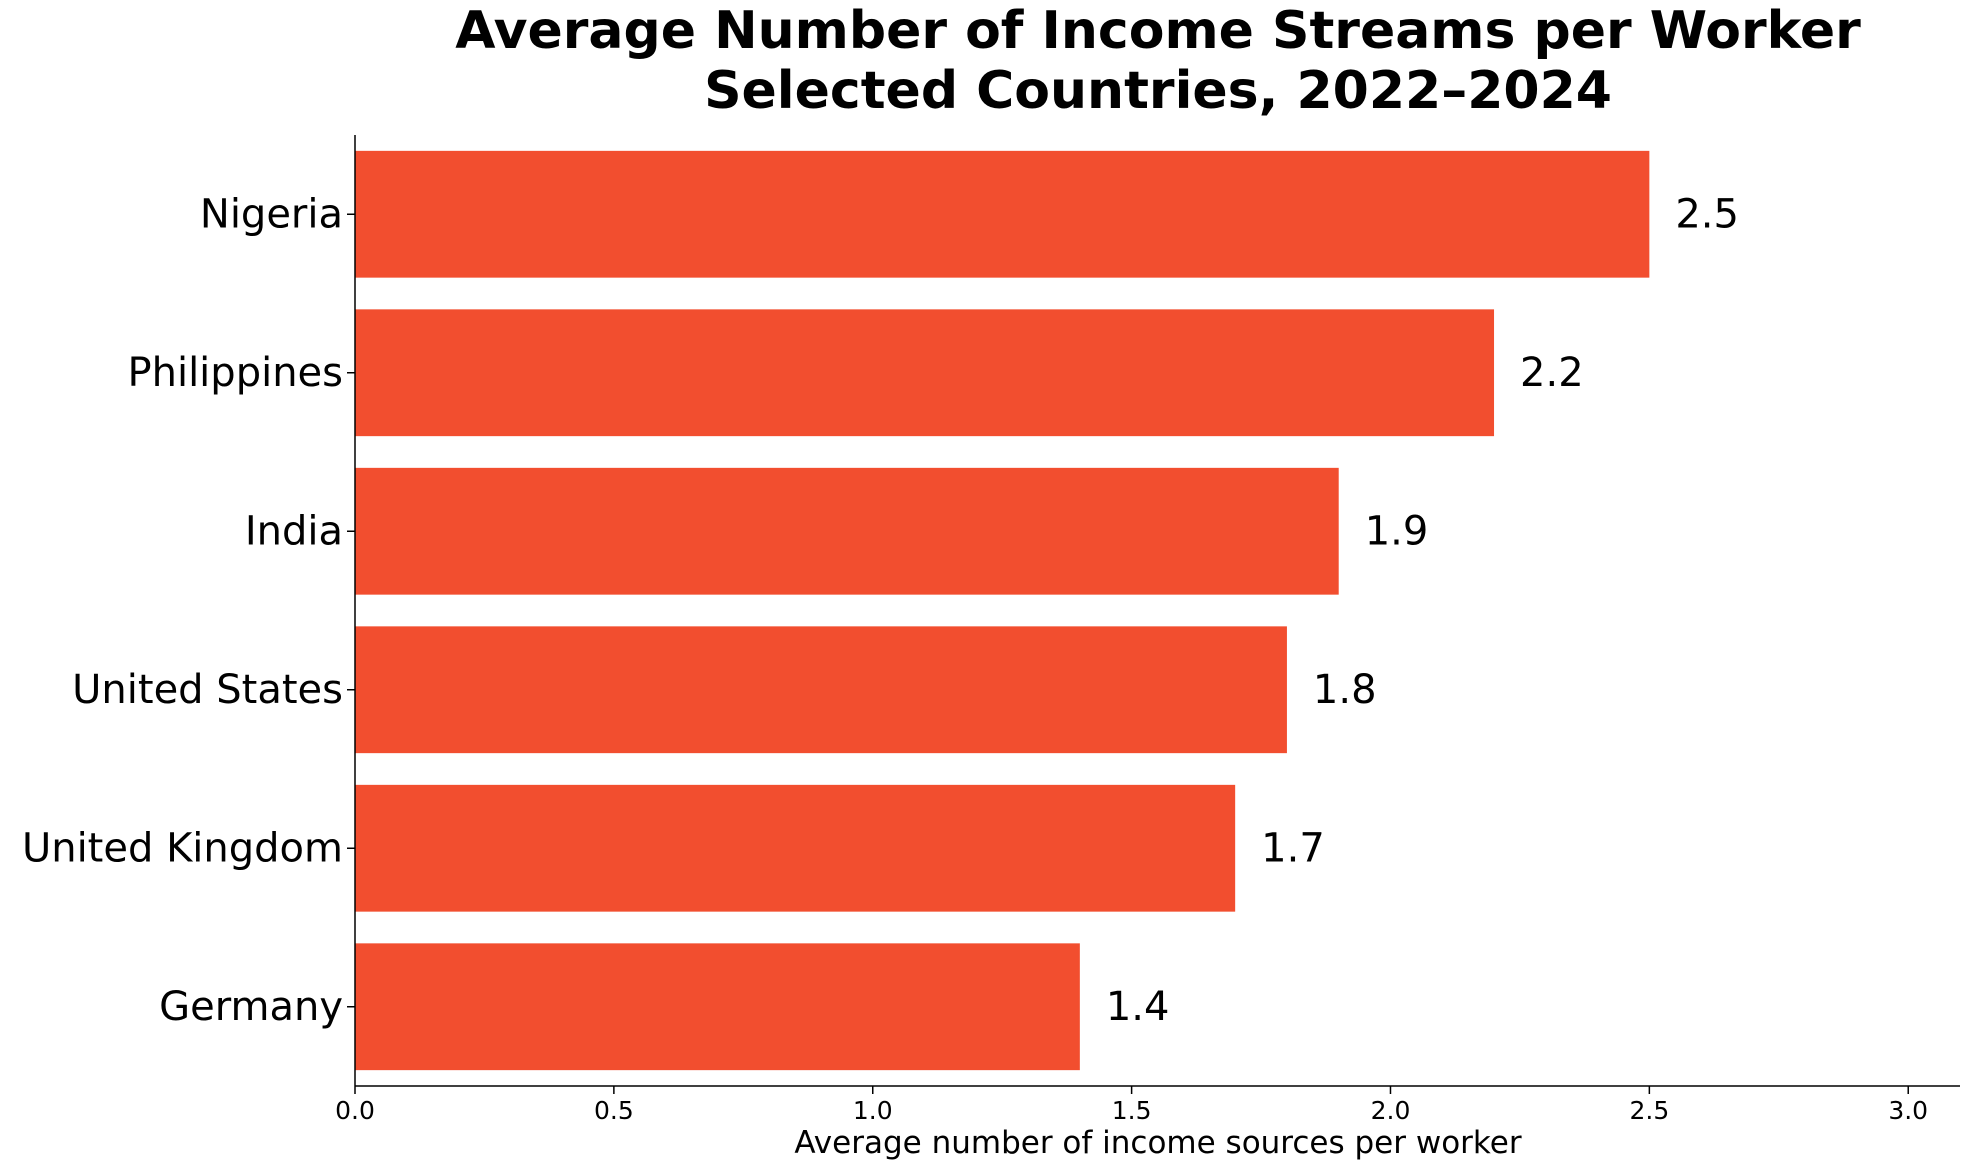  I want to click on bar-germany, so click(717, 1007).